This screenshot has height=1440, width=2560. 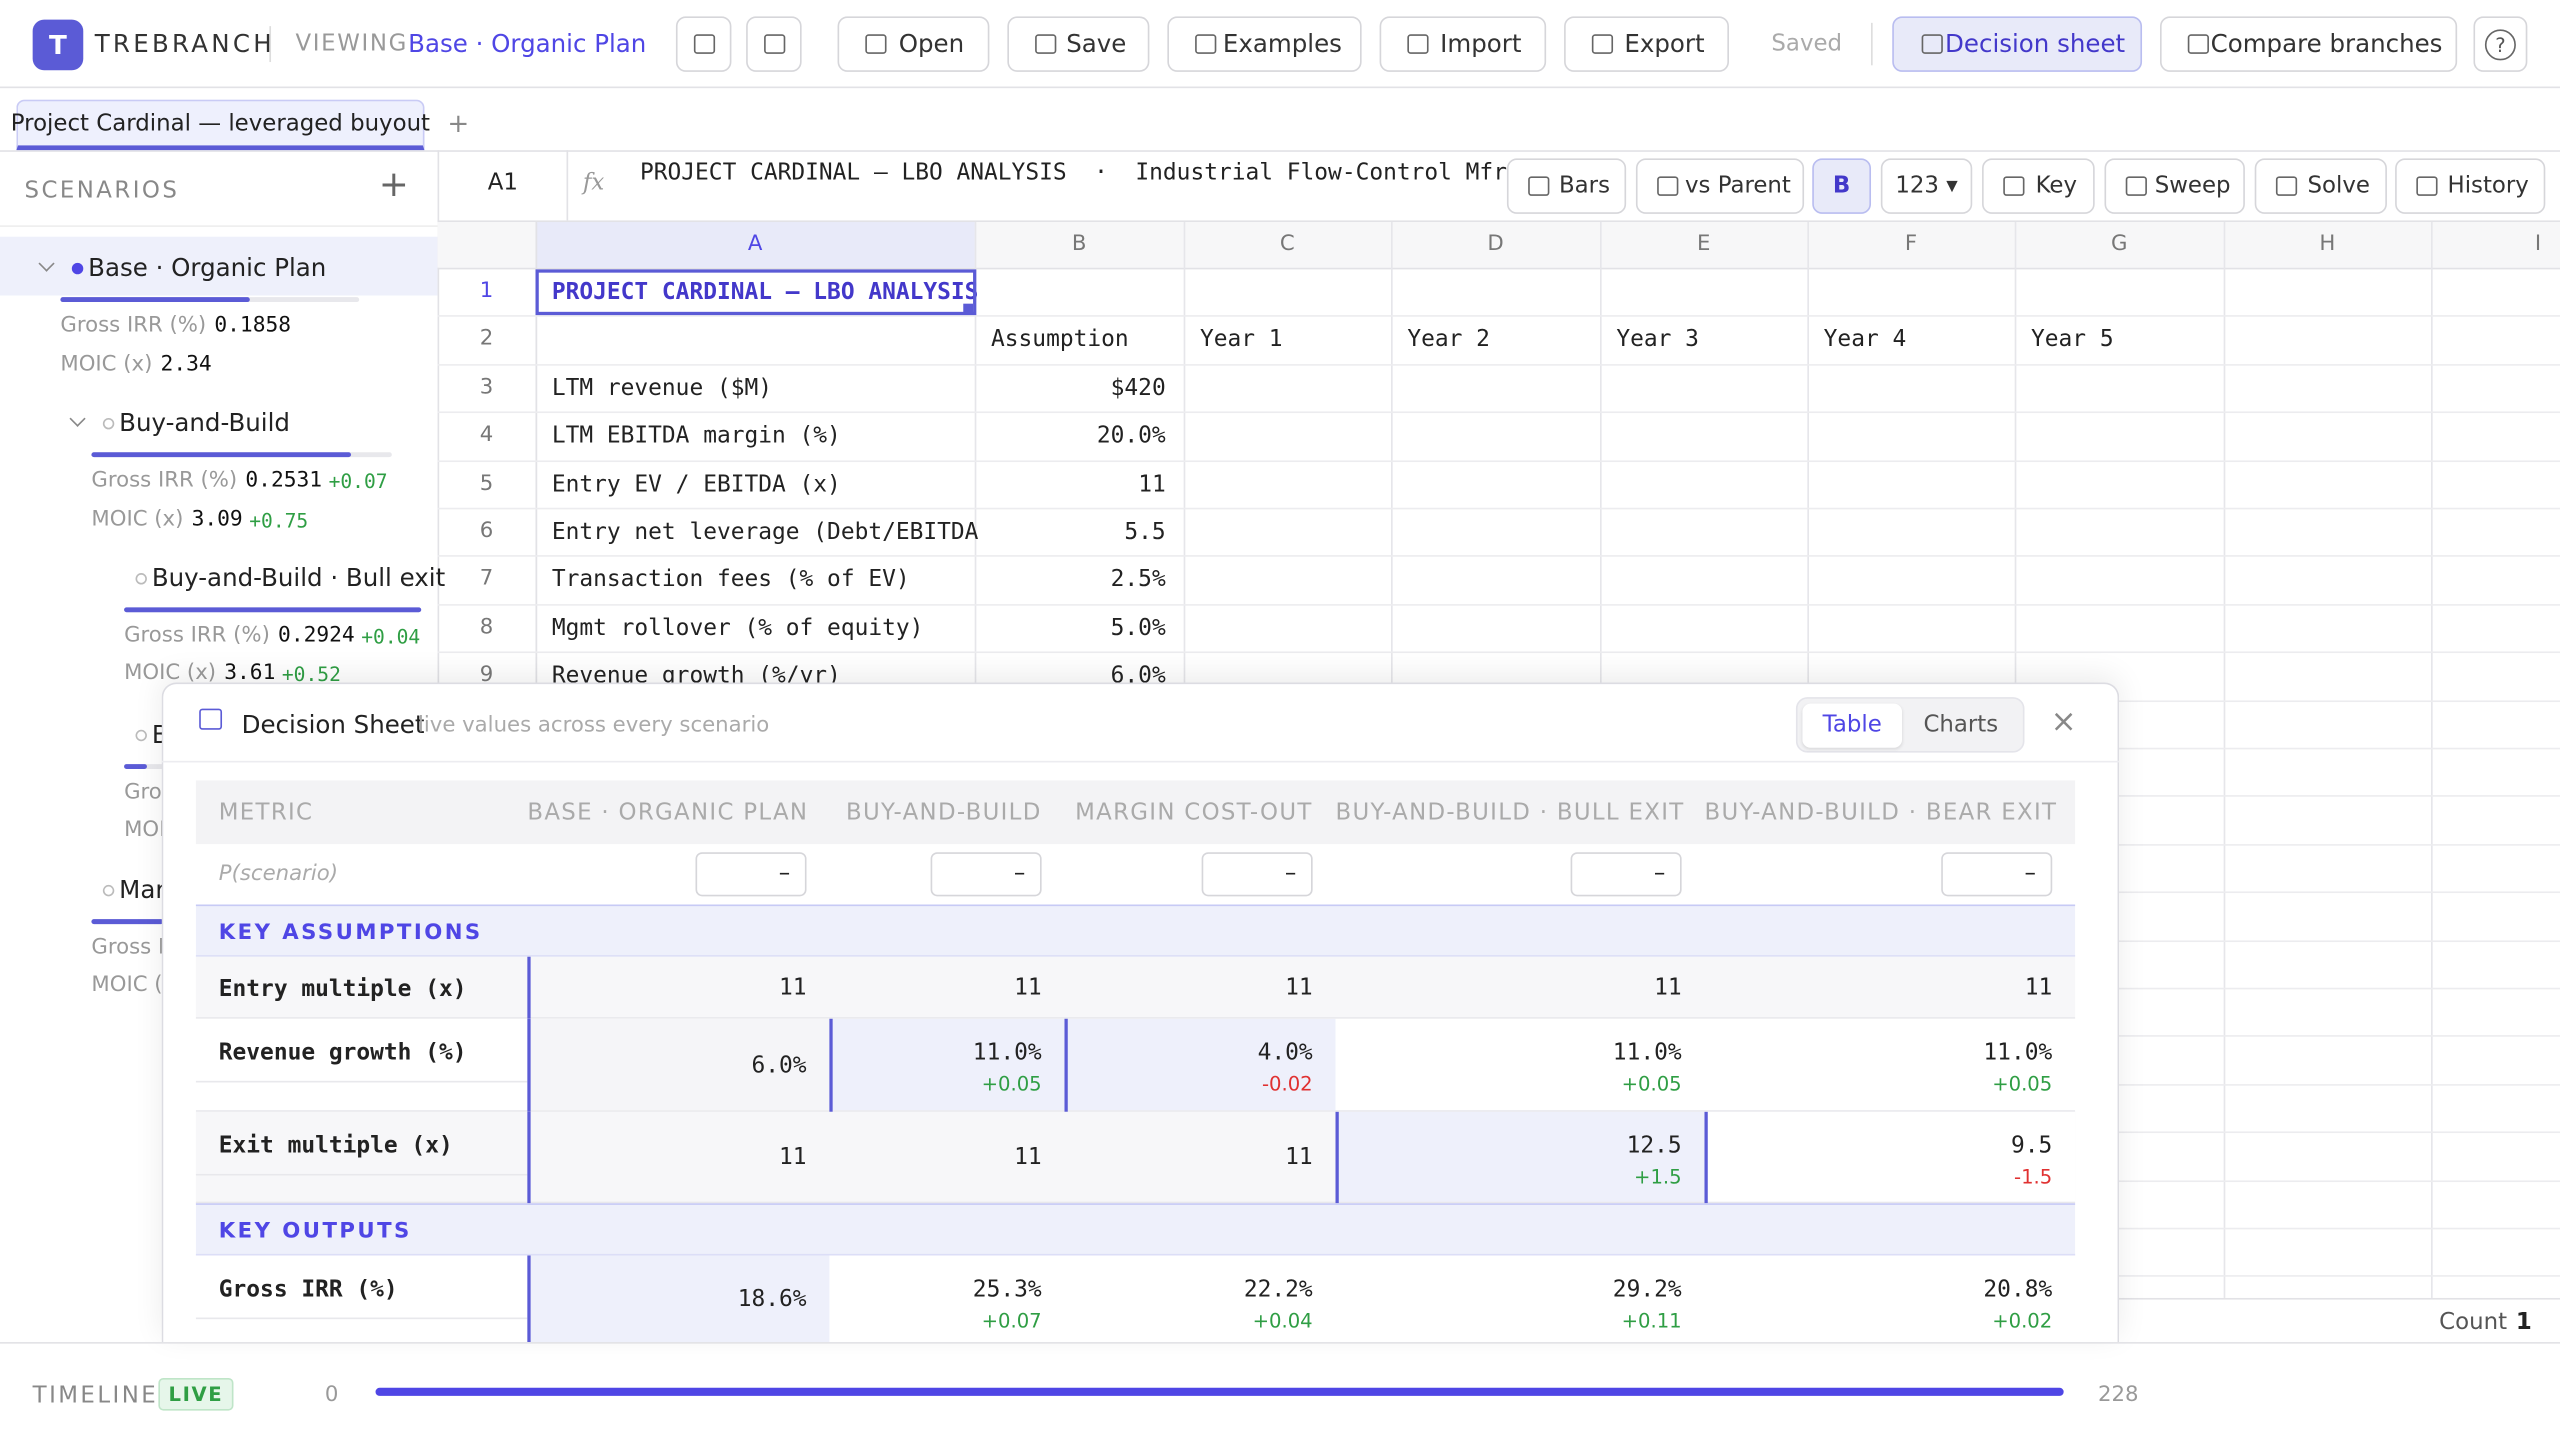 What do you see at coordinates (1720, 186) in the screenshot?
I see `tool-button: vs Parent` at bounding box center [1720, 186].